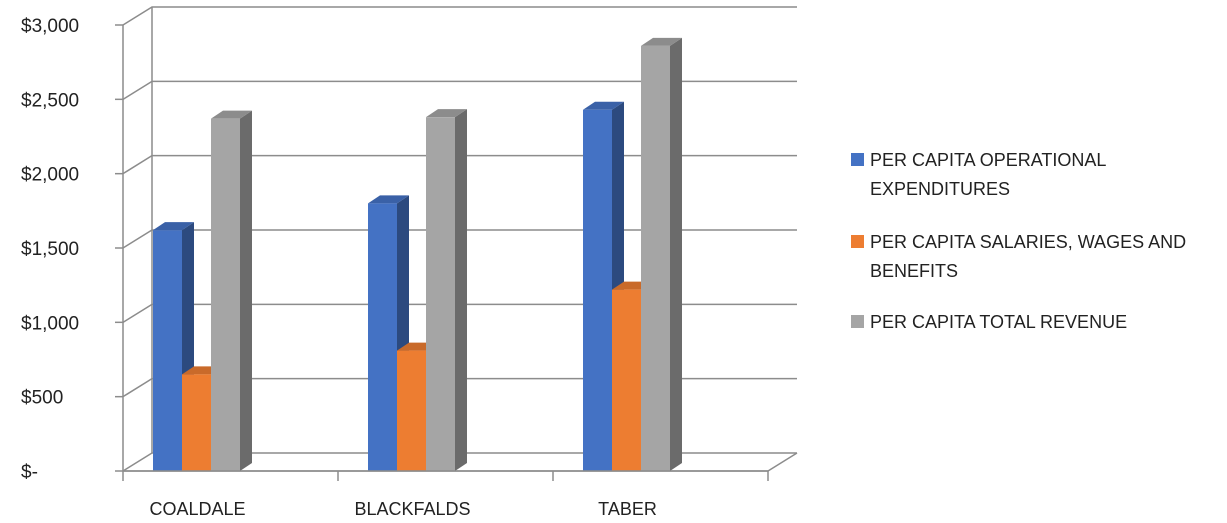  What do you see at coordinates (1028, 256) in the screenshot?
I see `legend-label: PER CAPITA SALARIES, WAGES AND BENEFITS` at bounding box center [1028, 256].